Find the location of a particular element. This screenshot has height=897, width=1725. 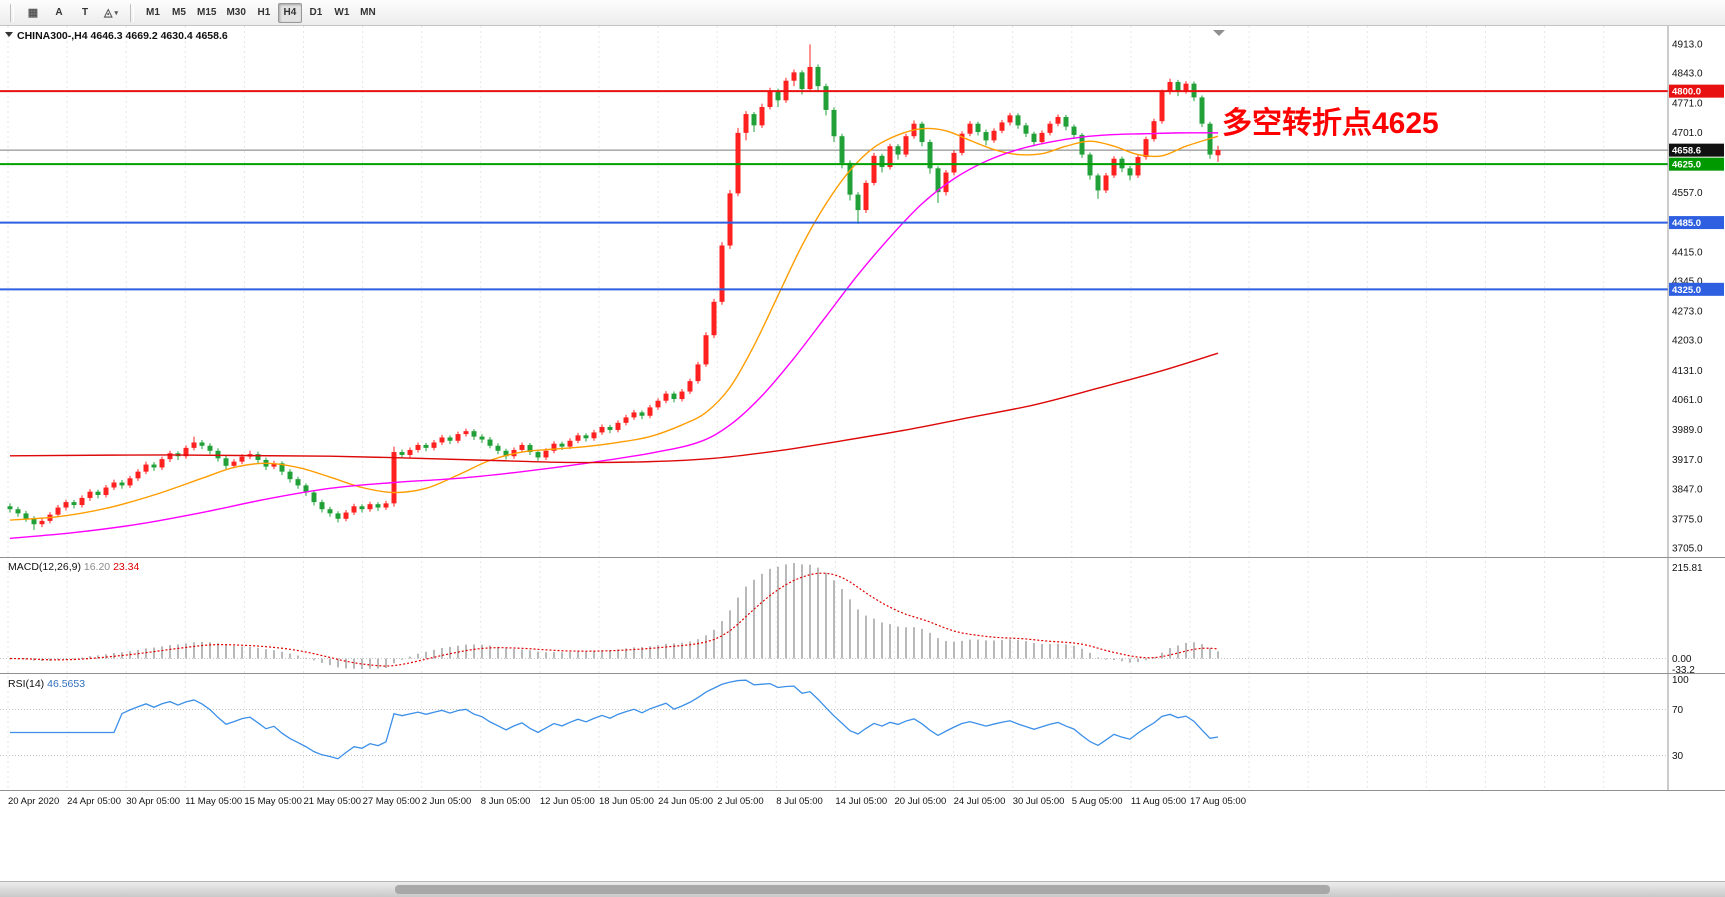

rsi-axis: 100 70 30 is located at coordinates (1680, 718).